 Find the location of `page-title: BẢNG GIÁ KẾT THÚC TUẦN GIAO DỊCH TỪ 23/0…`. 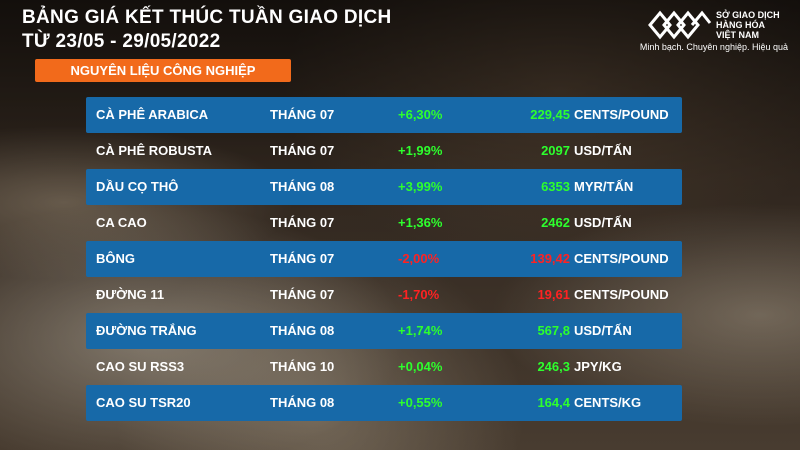

page-title: BẢNG GIÁ KẾT THÚC TUẦN GIAO DỊCH TỪ 23/0… is located at coordinates (207, 30).